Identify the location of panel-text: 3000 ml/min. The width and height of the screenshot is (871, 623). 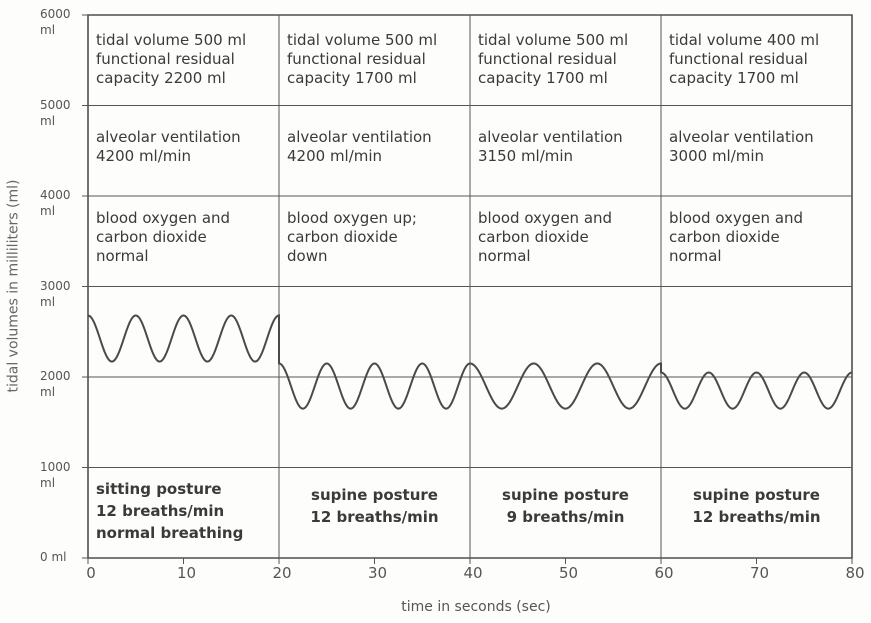
(717, 155).